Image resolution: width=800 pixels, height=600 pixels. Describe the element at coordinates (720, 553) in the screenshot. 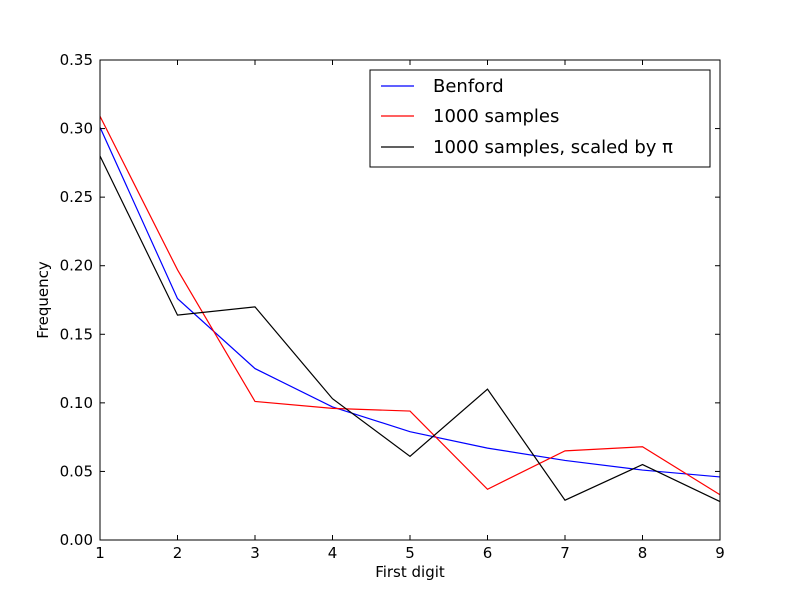

I see `x-tick-label: 9` at that location.